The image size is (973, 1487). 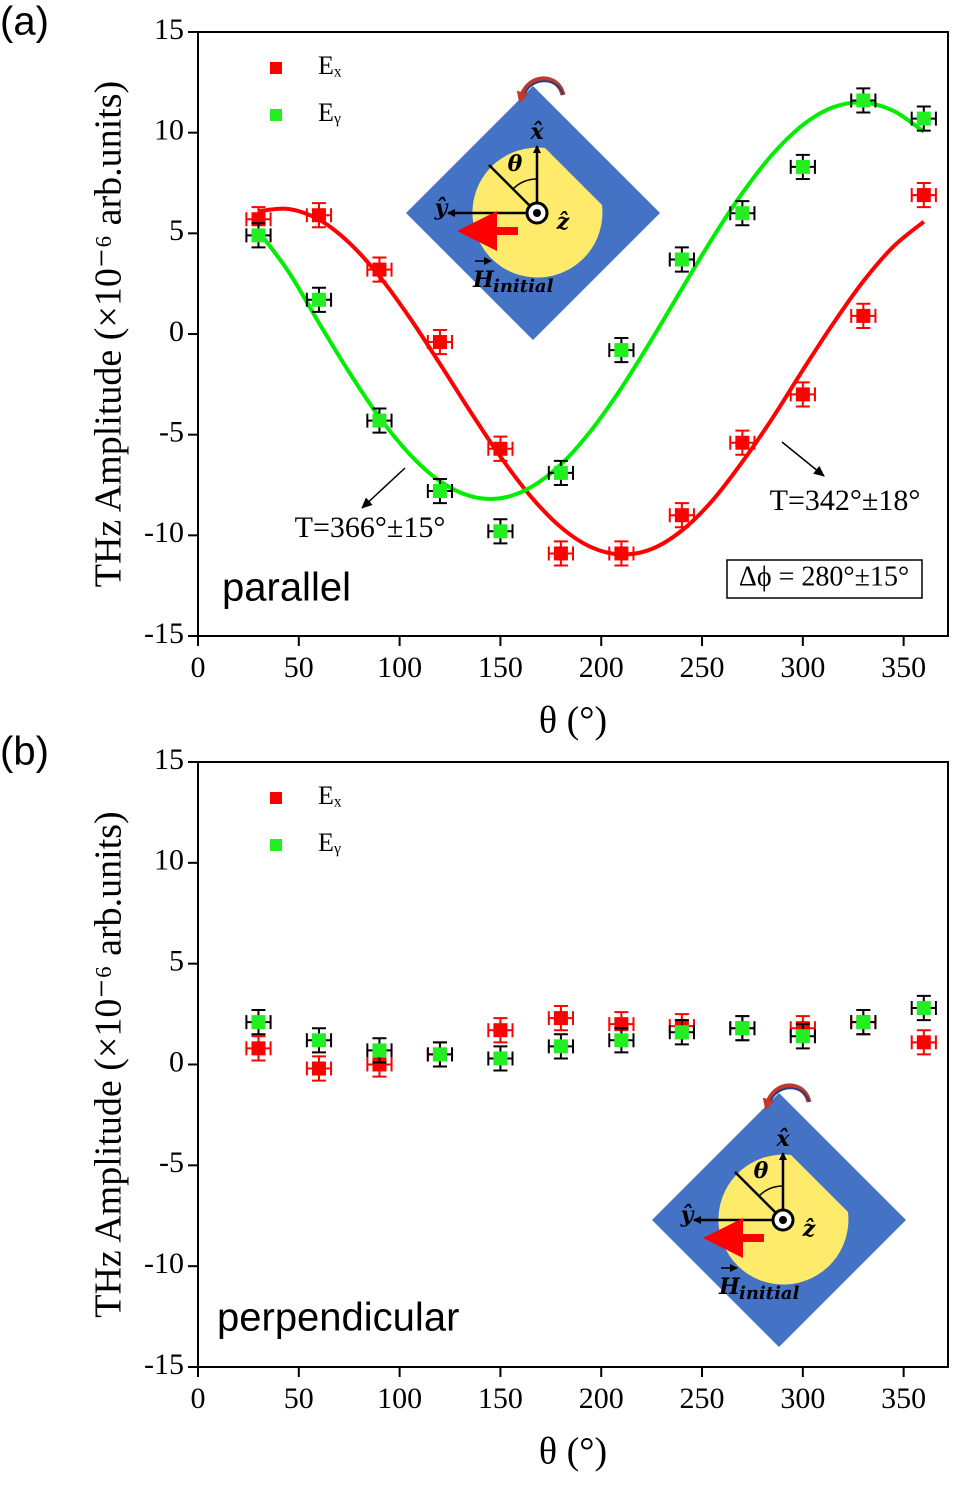 What do you see at coordinates (824, 576) in the screenshot?
I see `annotation: Δϕ = 280°±15°` at bounding box center [824, 576].